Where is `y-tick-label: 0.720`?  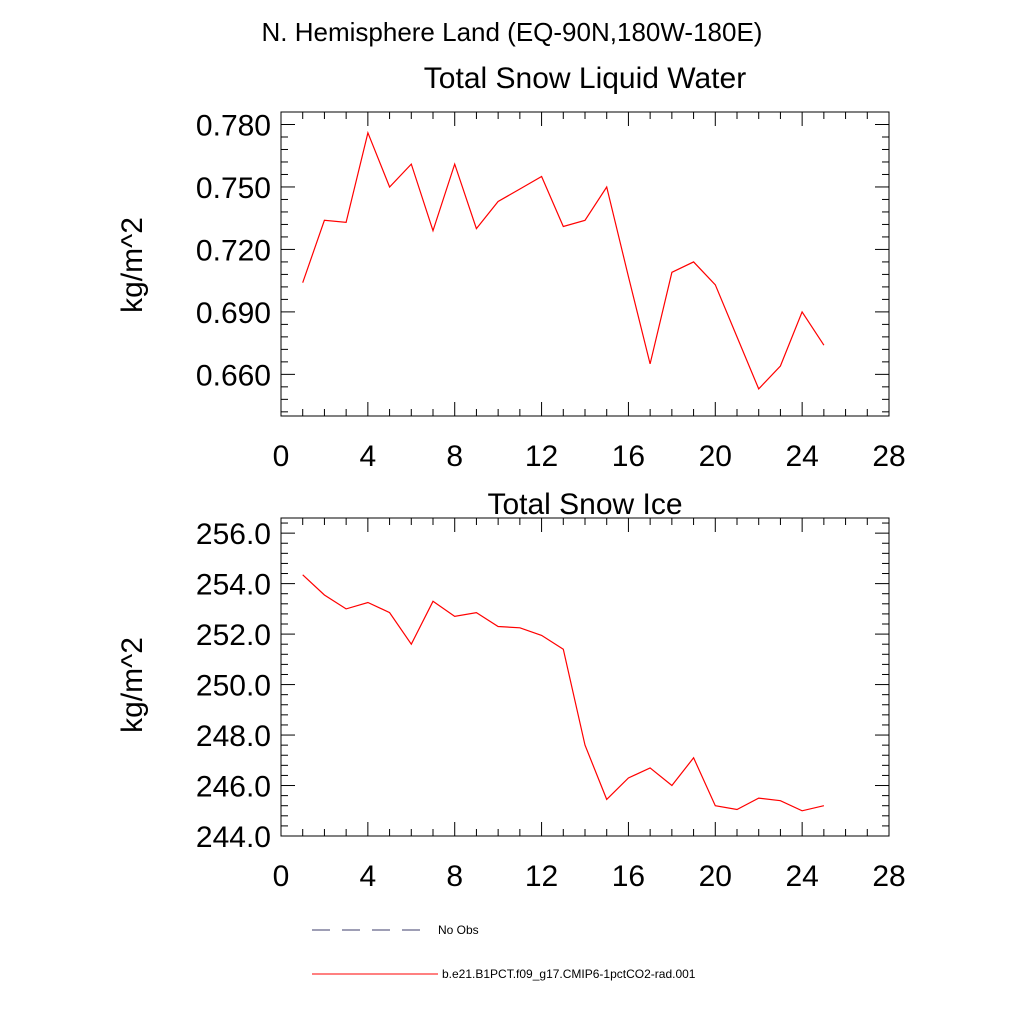
y-tick-label: 0.720 is located at coordinates (233, 250).